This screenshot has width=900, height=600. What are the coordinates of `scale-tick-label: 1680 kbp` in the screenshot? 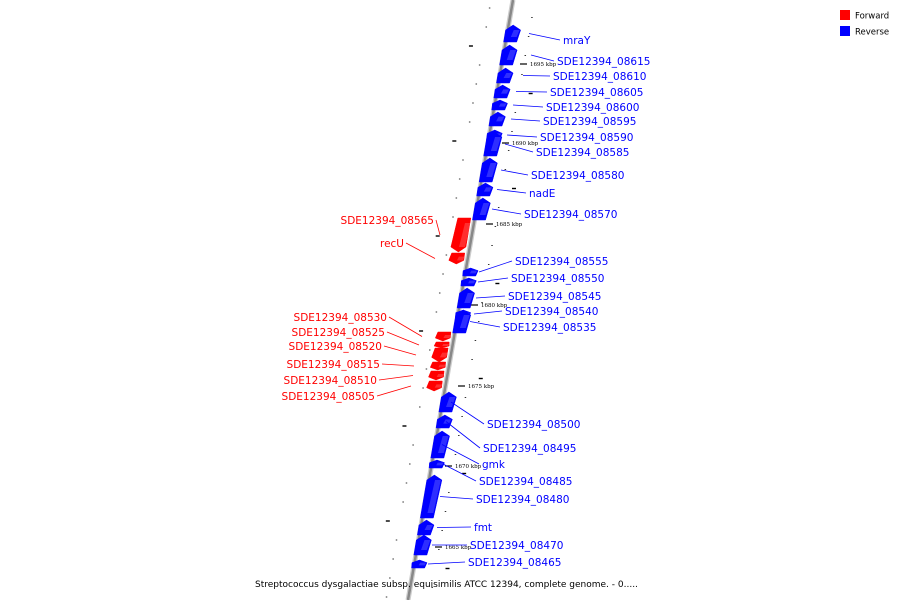 It's located at (494, 306).